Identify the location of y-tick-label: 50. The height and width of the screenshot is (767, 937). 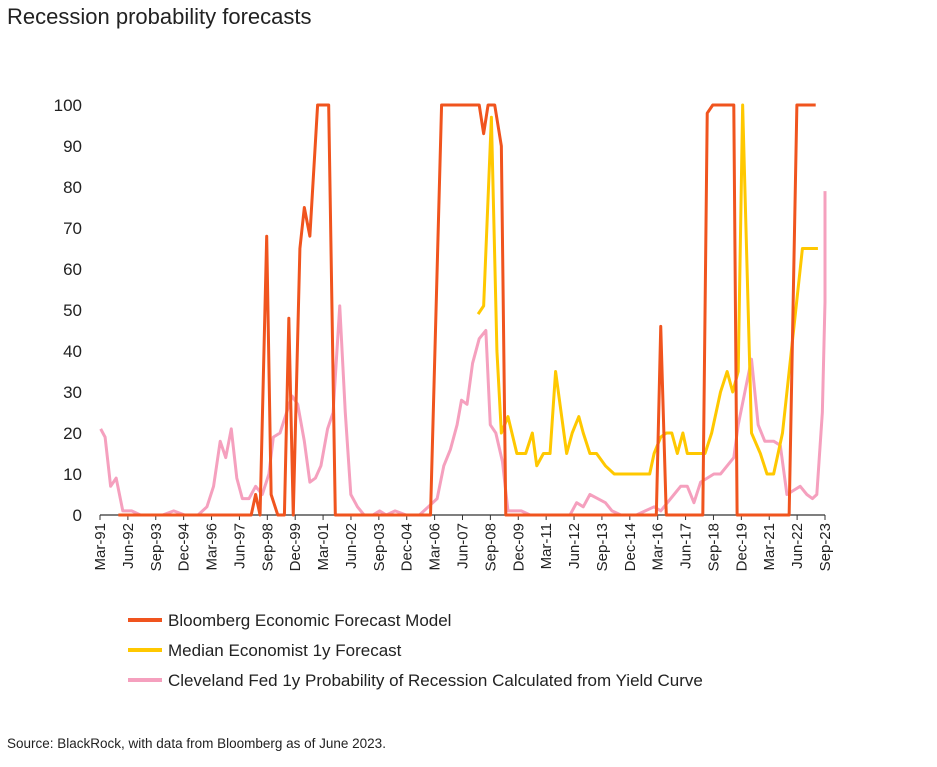
(72, 310).